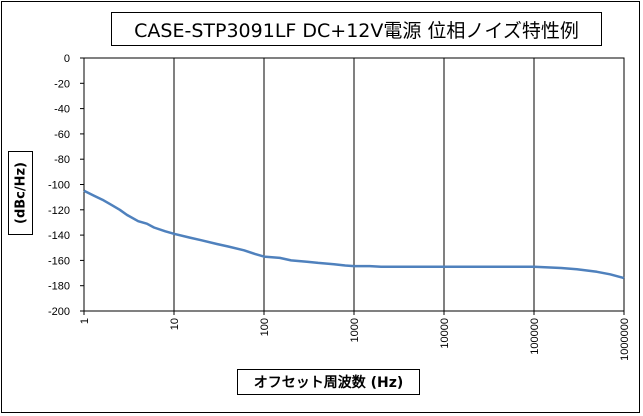 This screenshot has width=643, height=416. I want to click on y-tick-label: -160, so click(59, 261).